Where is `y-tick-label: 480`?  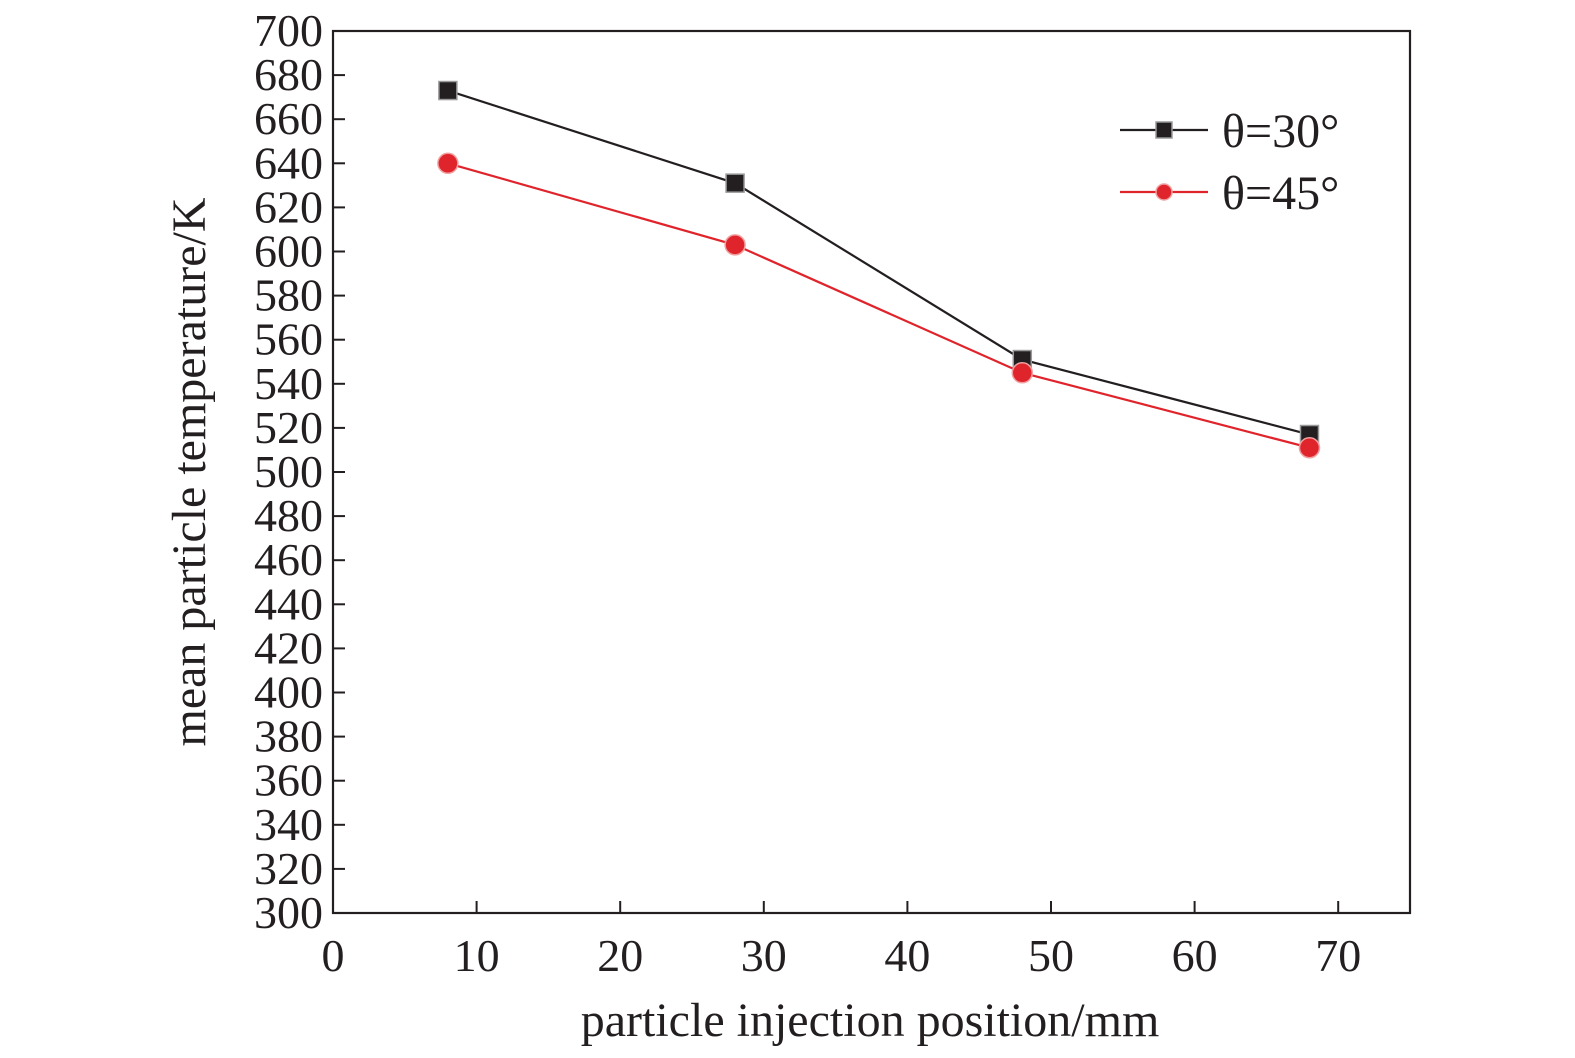 y-tick-label: 480 is located at coordinates (288, 515).